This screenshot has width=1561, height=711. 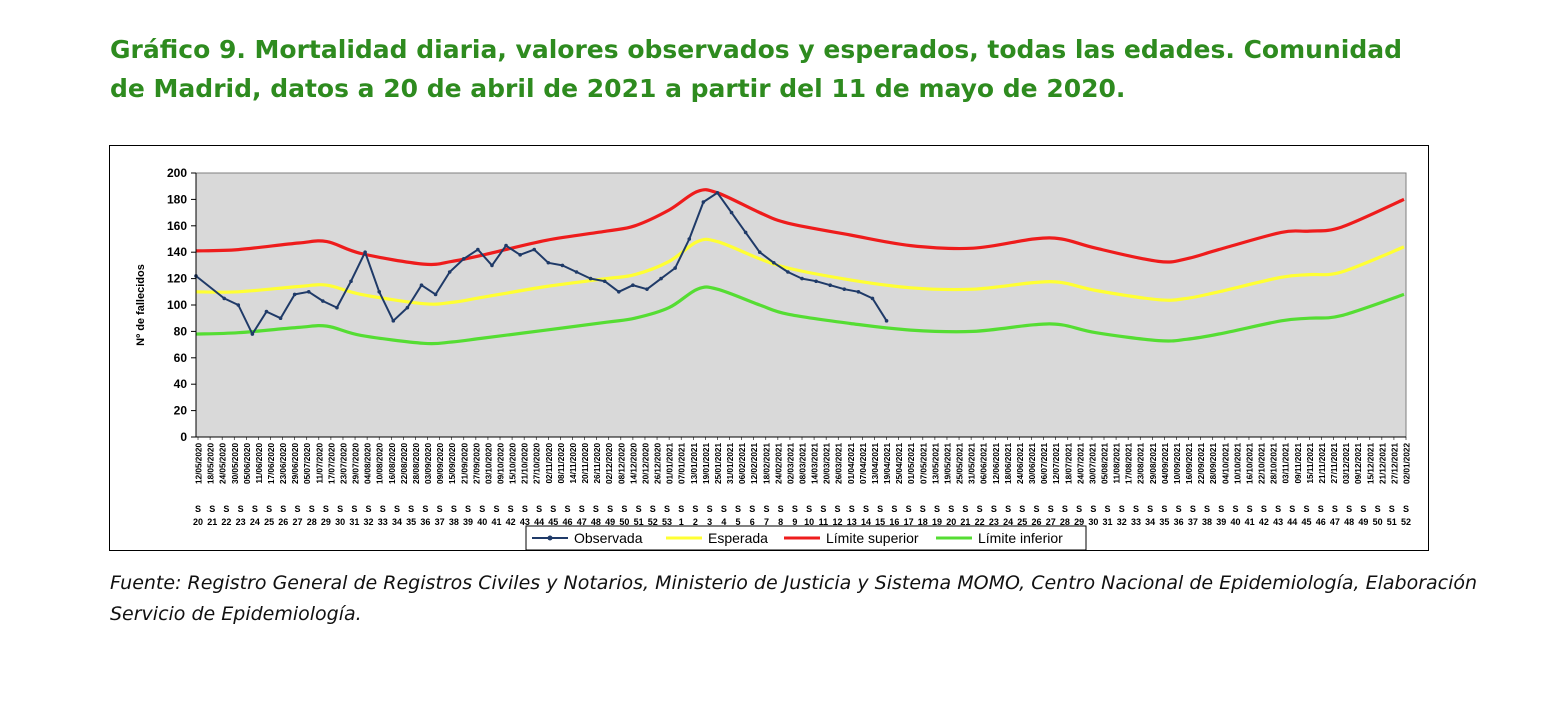 What do you see at coordinates (1177, 463) in the screenshot?
I see `x-date-label: 10/09/2021` at bounding box center [1177, 463].